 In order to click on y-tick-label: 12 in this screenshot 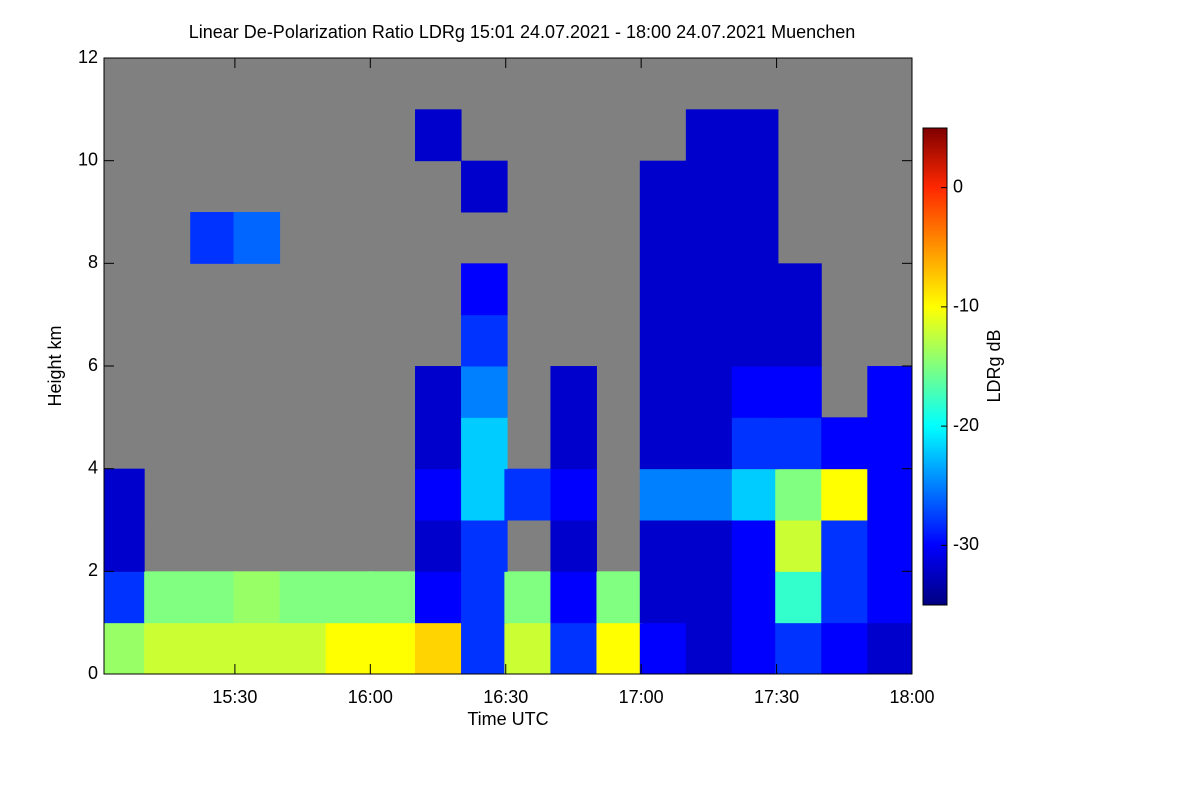, I will do `click(88, 57)`.